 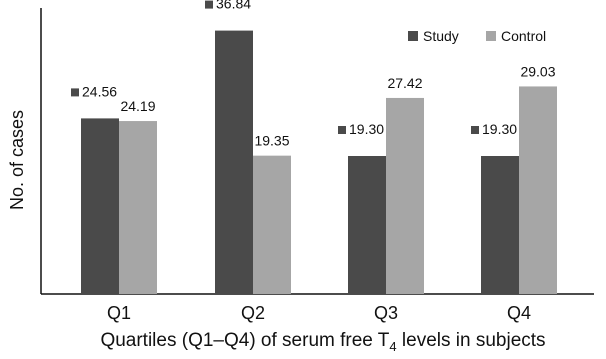 What do you see at coordinates (500, 225) in the screenshot?
I see `bar-study-q4` at bounding box center [500, 225].